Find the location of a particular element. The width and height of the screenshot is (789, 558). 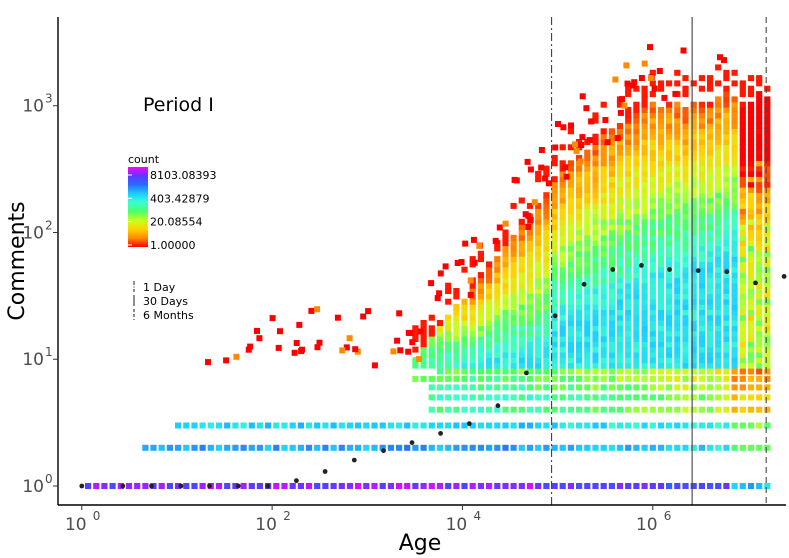

x-tick-label: 10 is located at coordinates (647, 525).